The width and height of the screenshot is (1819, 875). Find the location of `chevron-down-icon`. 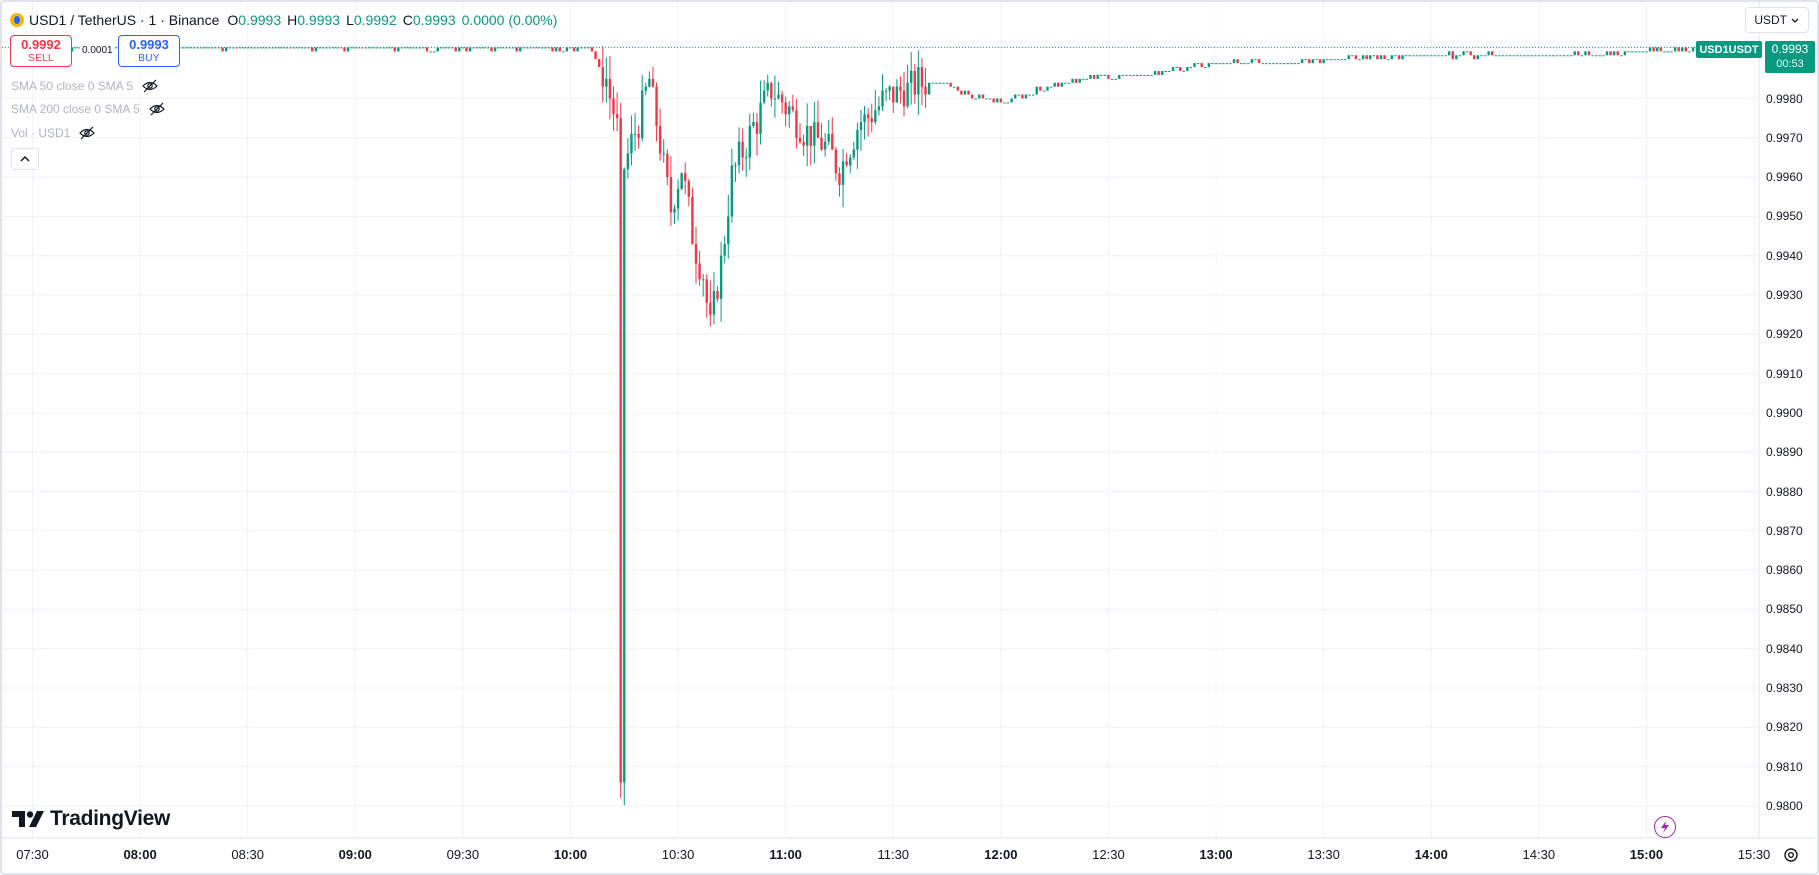

chevron-down-icon is located at coordinates (1795, 20).